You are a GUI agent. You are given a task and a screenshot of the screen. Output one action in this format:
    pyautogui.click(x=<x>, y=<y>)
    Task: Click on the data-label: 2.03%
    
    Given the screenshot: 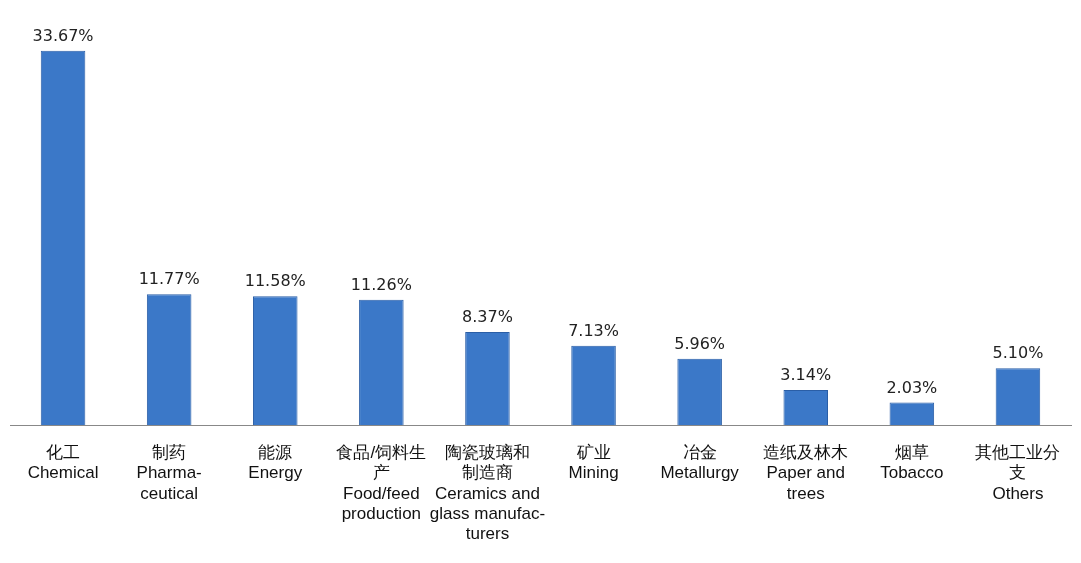 What is the action you would take?
    pyautogui.click(x=912, y=387)
    